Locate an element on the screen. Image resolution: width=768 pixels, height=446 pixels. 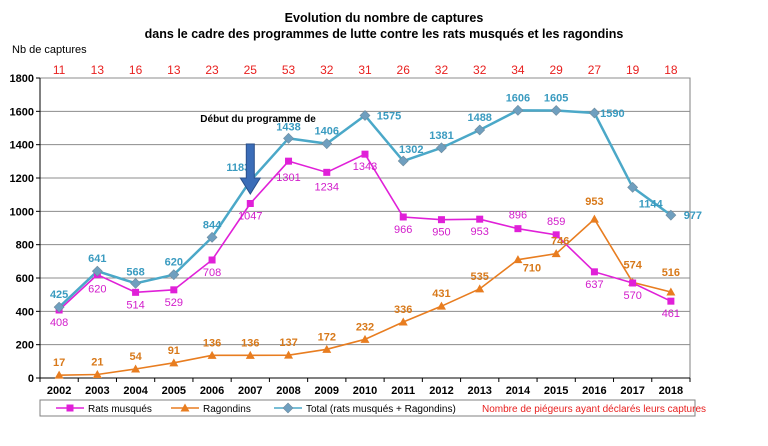
ragondins-data-label: 91 is located at coordinates (174, 351).